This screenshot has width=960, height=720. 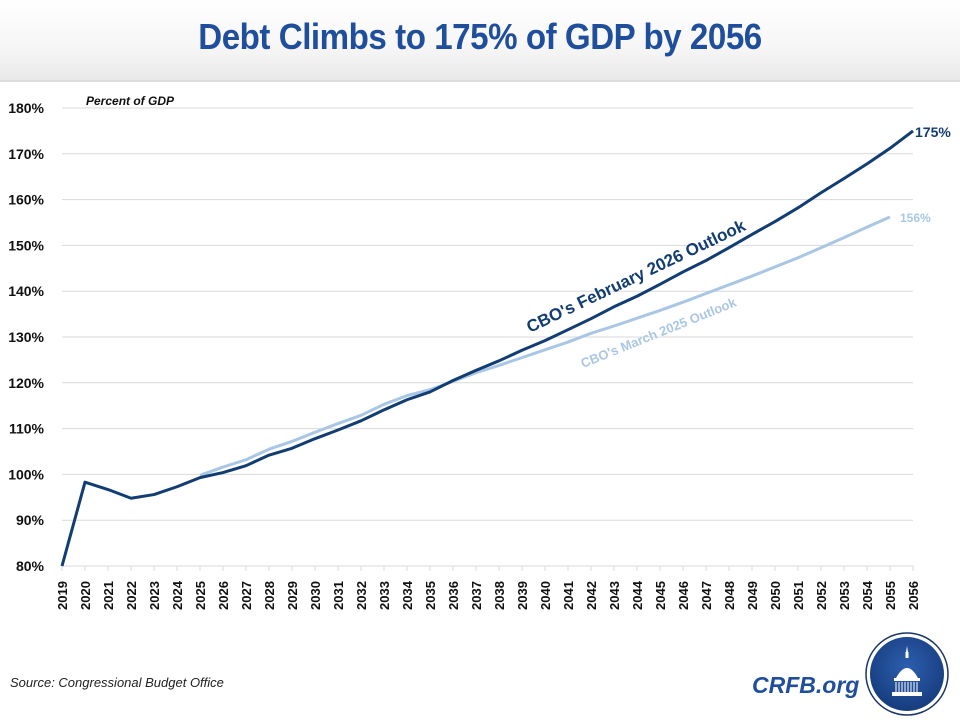 I want to click on x-tick-label: 2020, so click(x=85, y=595).